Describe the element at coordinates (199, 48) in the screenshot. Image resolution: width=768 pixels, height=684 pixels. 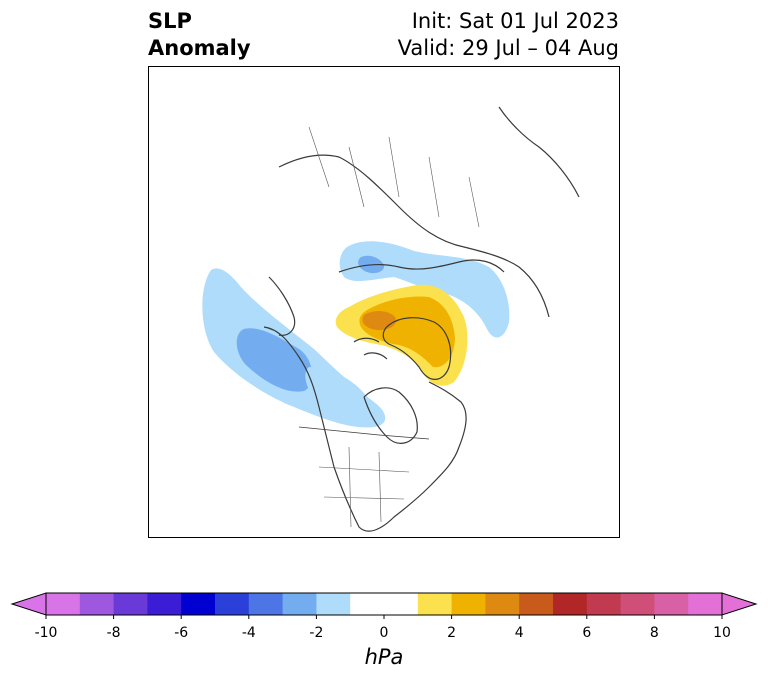
I see `title-variable-line2: Anomaly` at that location.